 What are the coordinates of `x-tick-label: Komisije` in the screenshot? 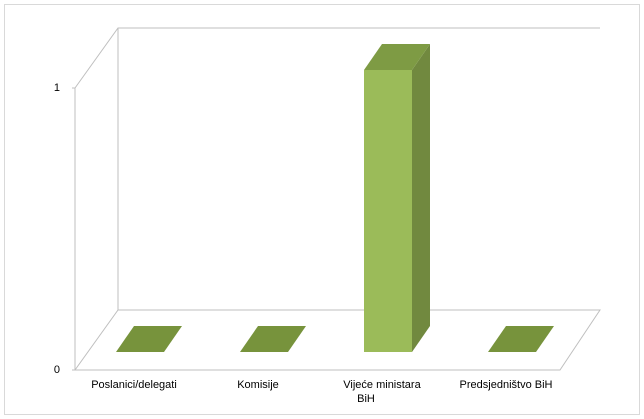 It's located at (258, 385).